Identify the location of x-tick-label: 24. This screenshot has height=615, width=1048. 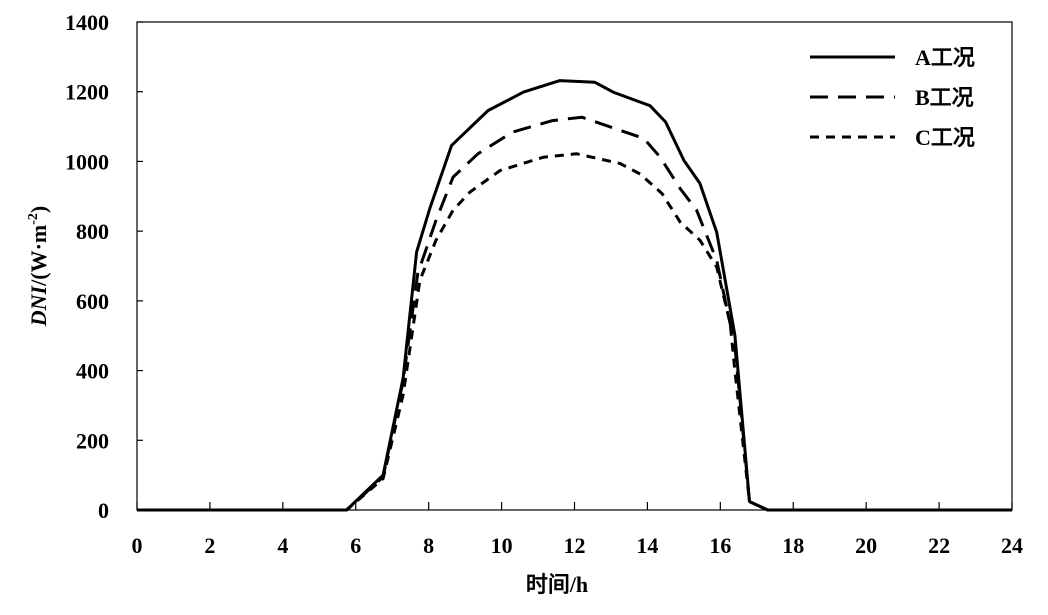
(1012, 545).